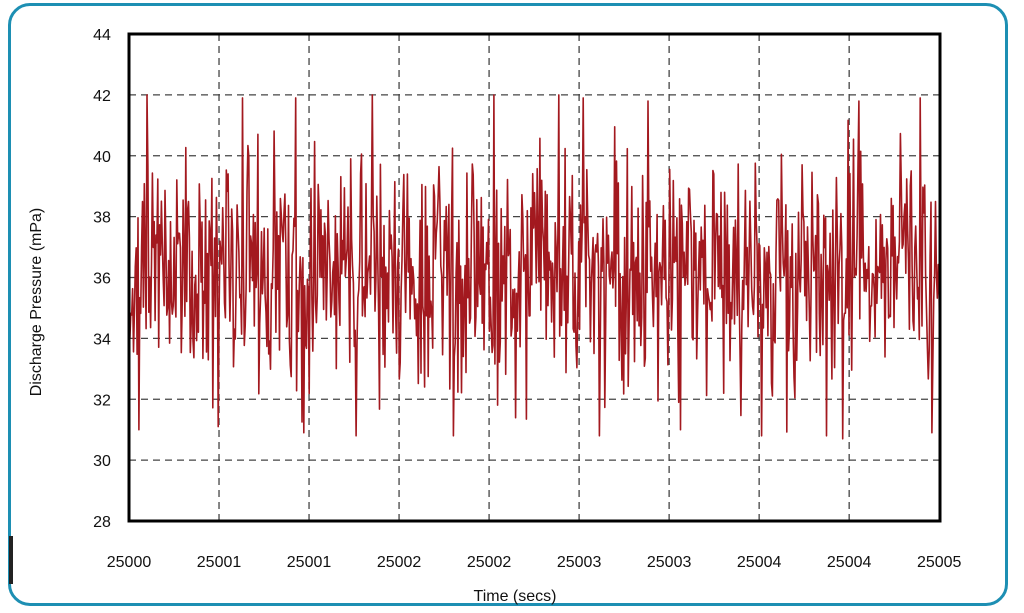 Image resolution: width=1024 pixels, height=613 pixels. What do you see at coordinates (102, 157) in the screenshot?
I see `y-tick-label: 40` at bounding box center [102, 157].